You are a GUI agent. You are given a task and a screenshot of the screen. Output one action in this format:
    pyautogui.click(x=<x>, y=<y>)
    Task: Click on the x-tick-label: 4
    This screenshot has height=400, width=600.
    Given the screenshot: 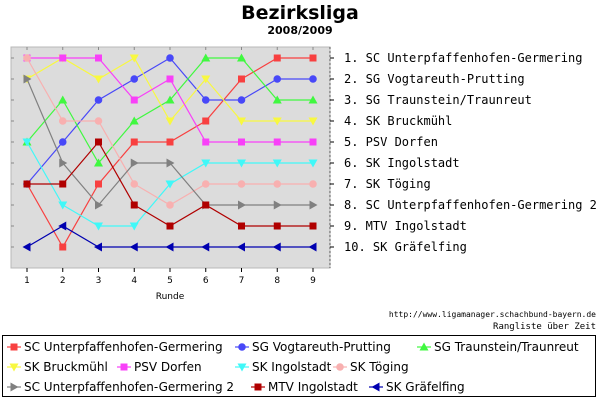 What is the action you would take?
    pyautogui.click(x=134, y=281)
    